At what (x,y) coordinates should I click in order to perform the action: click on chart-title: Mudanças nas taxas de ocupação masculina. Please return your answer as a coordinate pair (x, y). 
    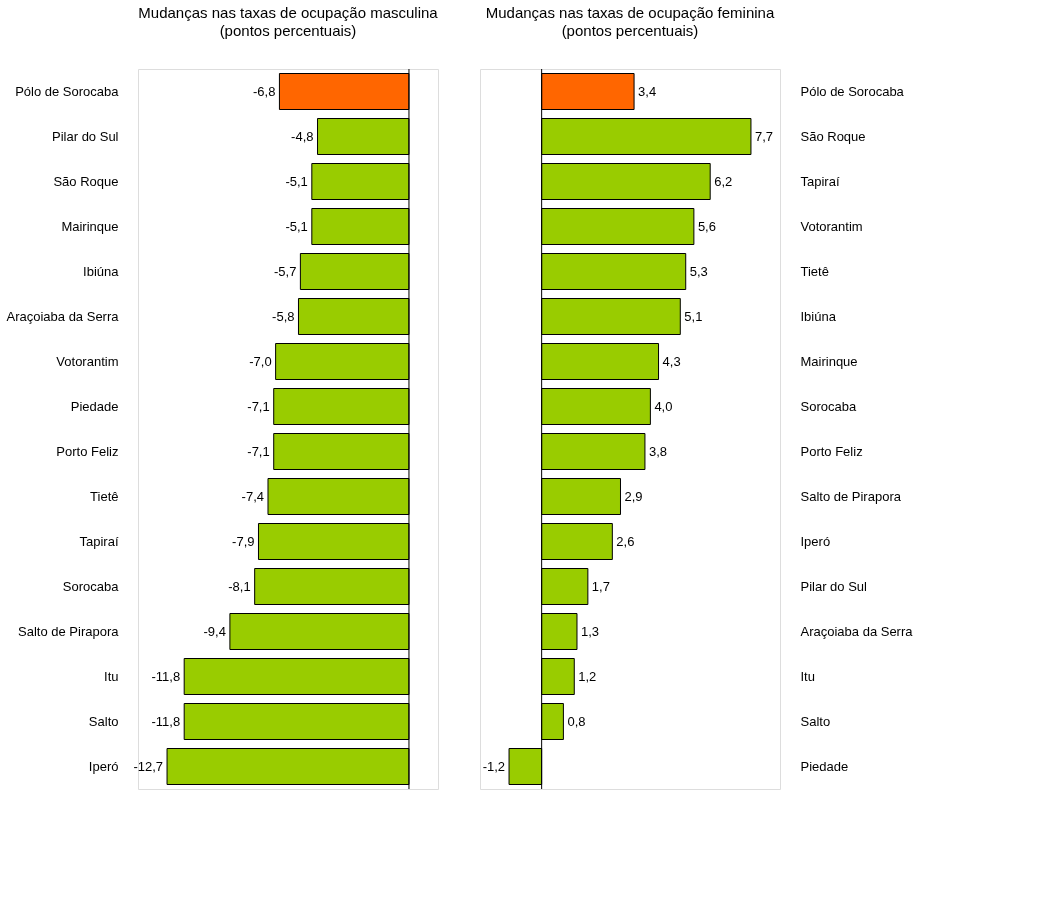
    Looking at the image, I should click on (288, 12).